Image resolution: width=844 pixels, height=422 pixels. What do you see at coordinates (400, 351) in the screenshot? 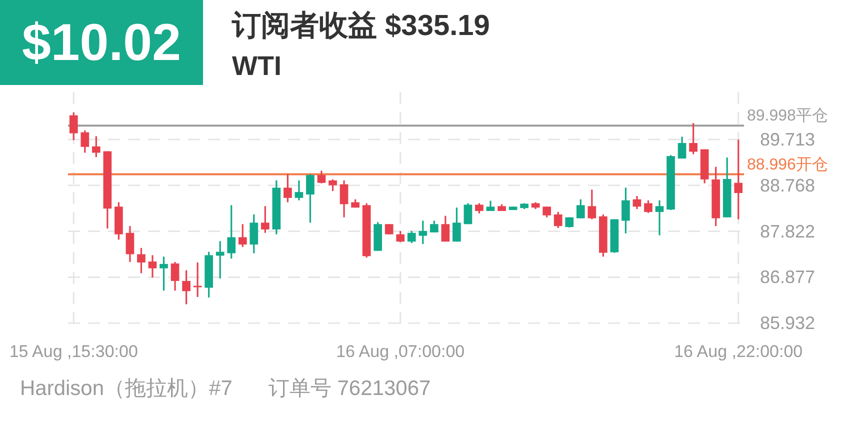
I see `x-tick-label: 16 Aug ,07:00:00` at bounding box center [400, 351].